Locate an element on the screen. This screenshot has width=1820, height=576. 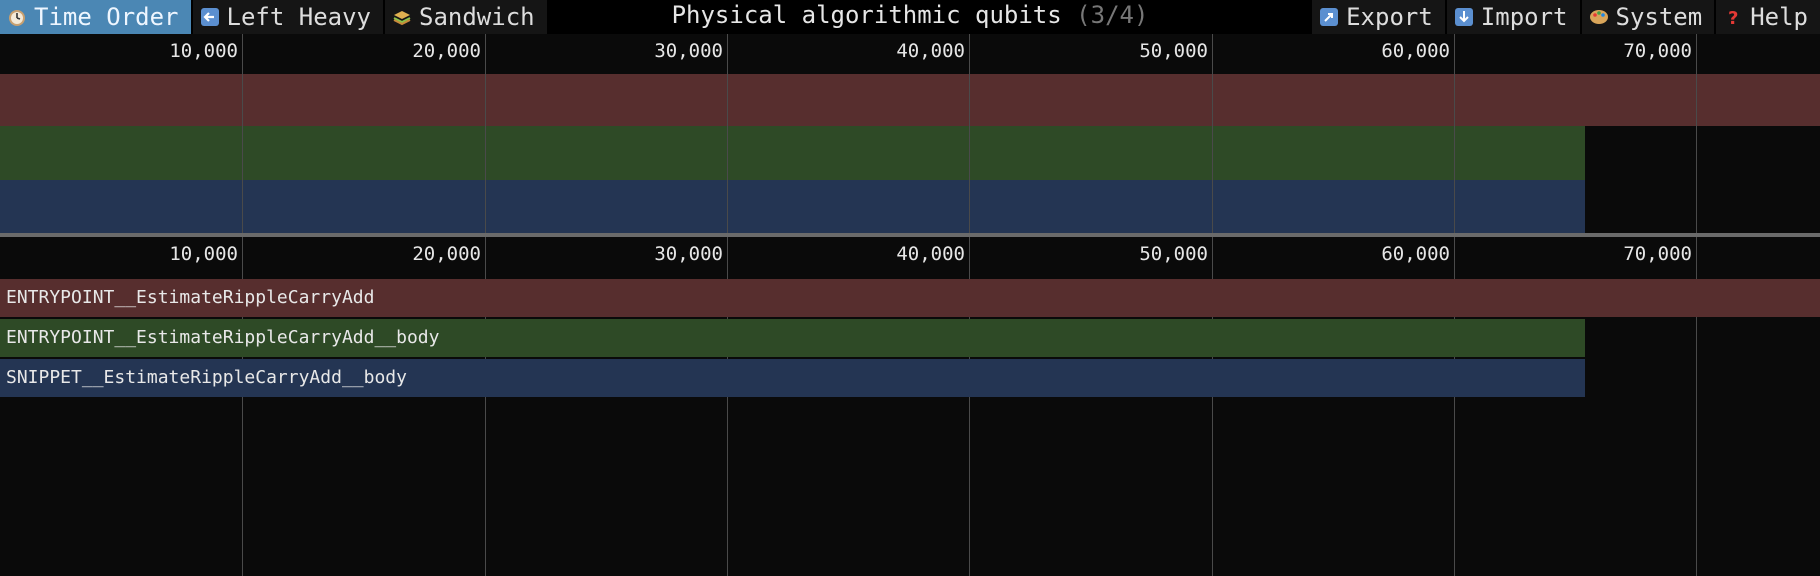
tab-left-heavy: Left Heavy is located at coordinates (287, 17).